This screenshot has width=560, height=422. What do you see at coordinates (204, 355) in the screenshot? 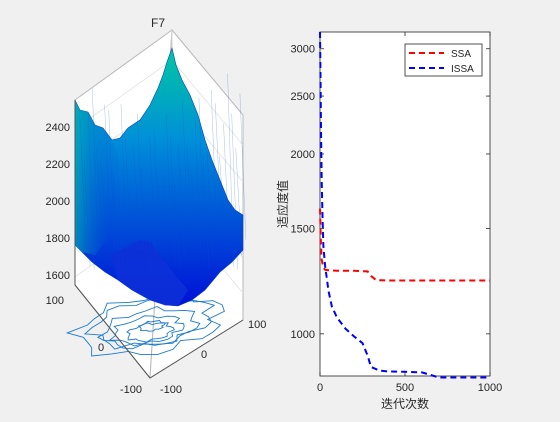
I see `x-tick-0: 0` at bounding box center [204, 355].